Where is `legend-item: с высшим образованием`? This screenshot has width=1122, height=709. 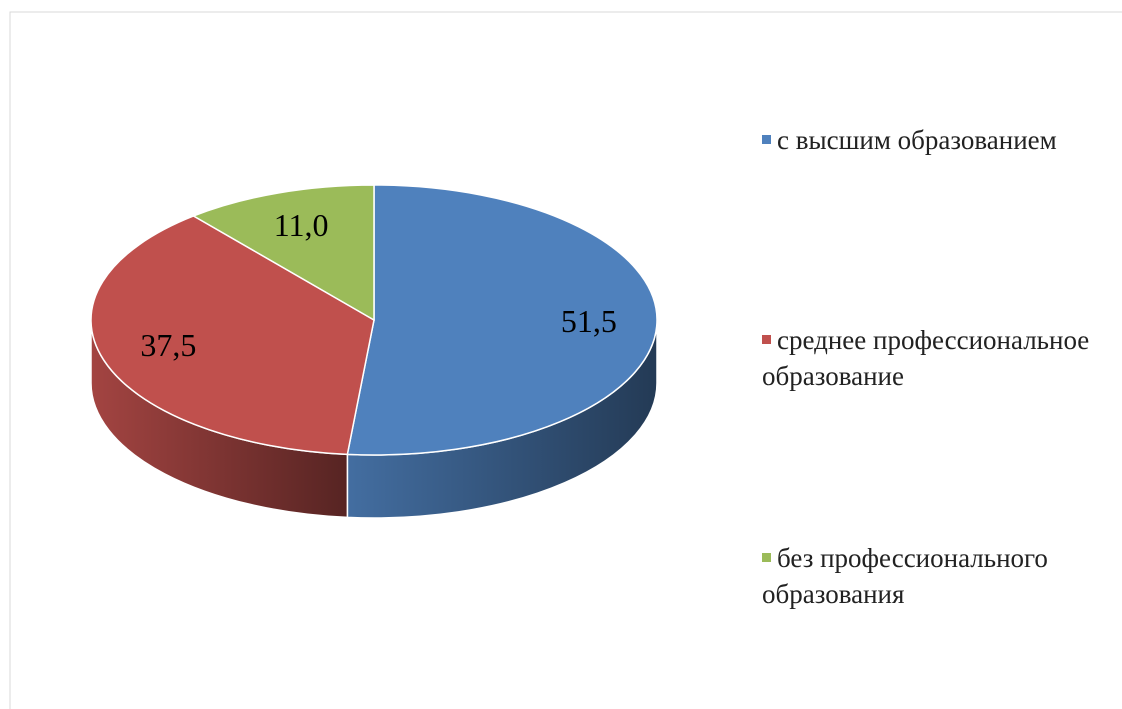 legend-item: с высшим образованием is located at coordinates (937, 140).